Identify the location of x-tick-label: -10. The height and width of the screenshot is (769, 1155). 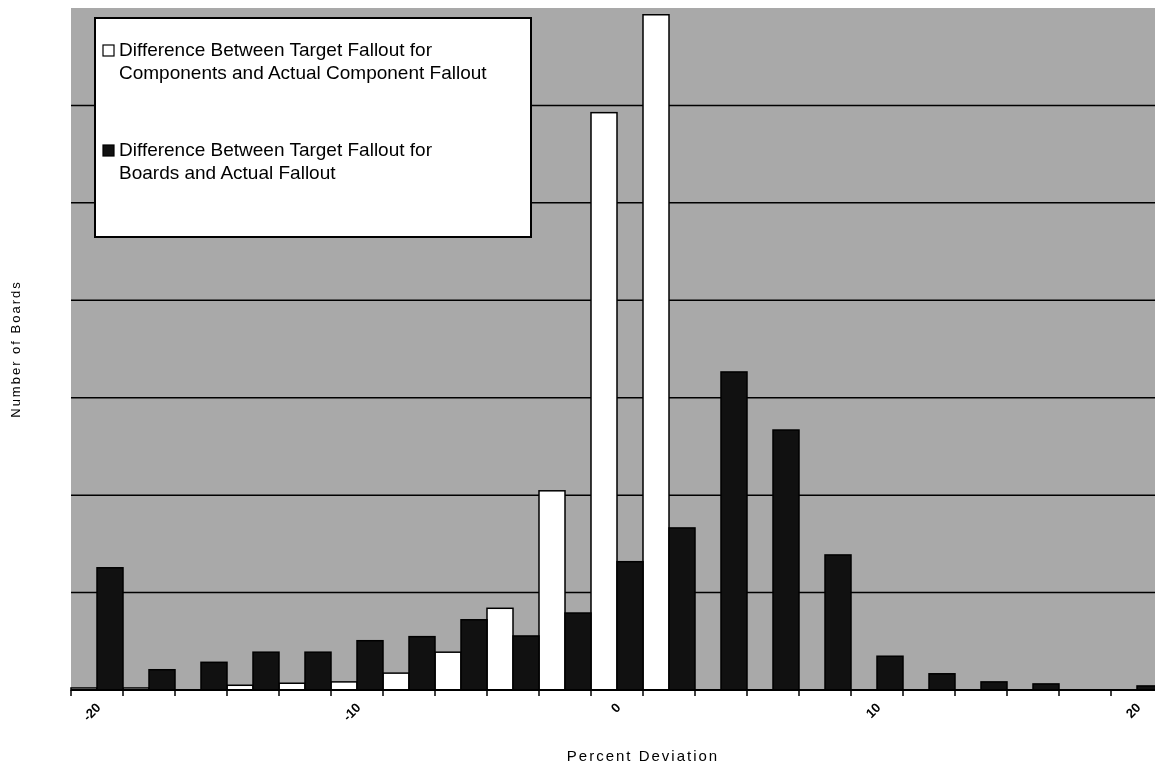
(351, 711).